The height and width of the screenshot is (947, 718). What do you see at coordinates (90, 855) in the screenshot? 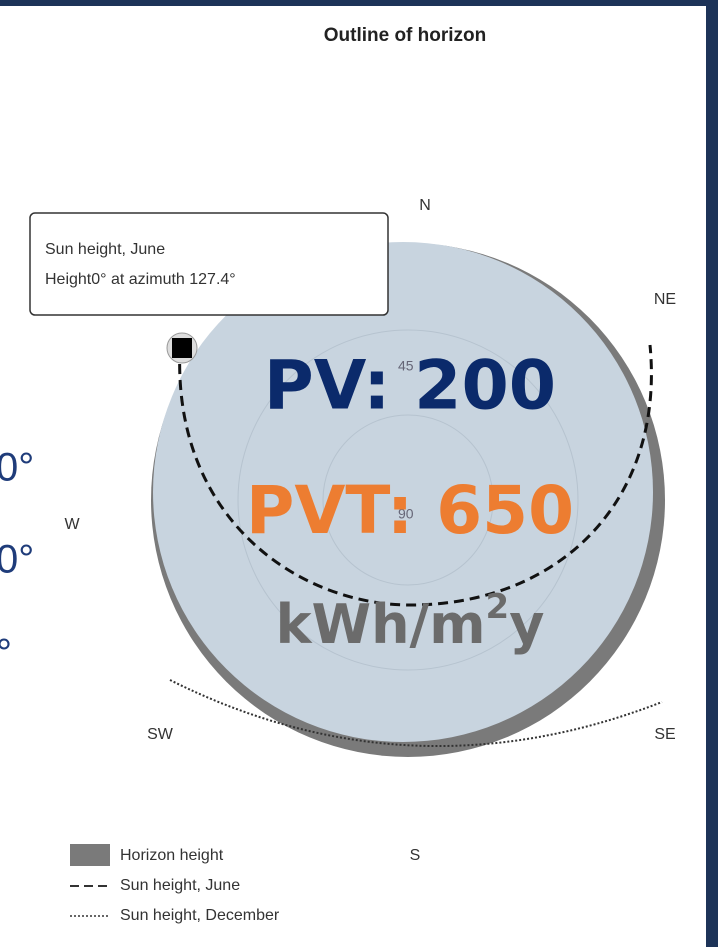
I see `legend-swatch` at bounding box center [90, 855].